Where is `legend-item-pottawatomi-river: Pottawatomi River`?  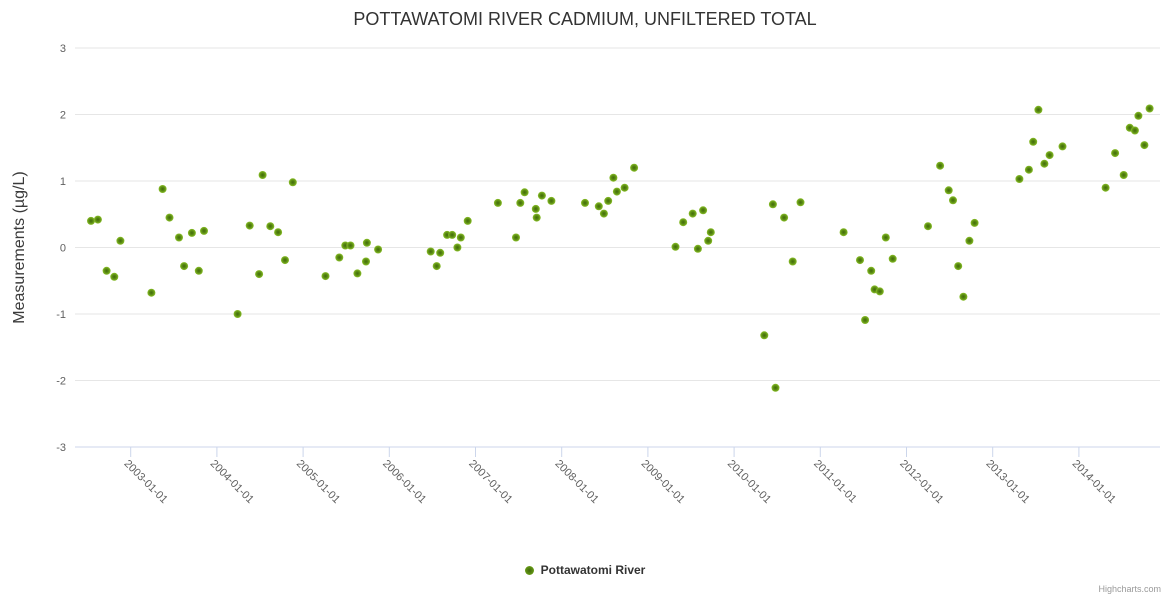
legend-item-pottawatomi-river: Pottawatomi River is located at coordinates (584, 570).